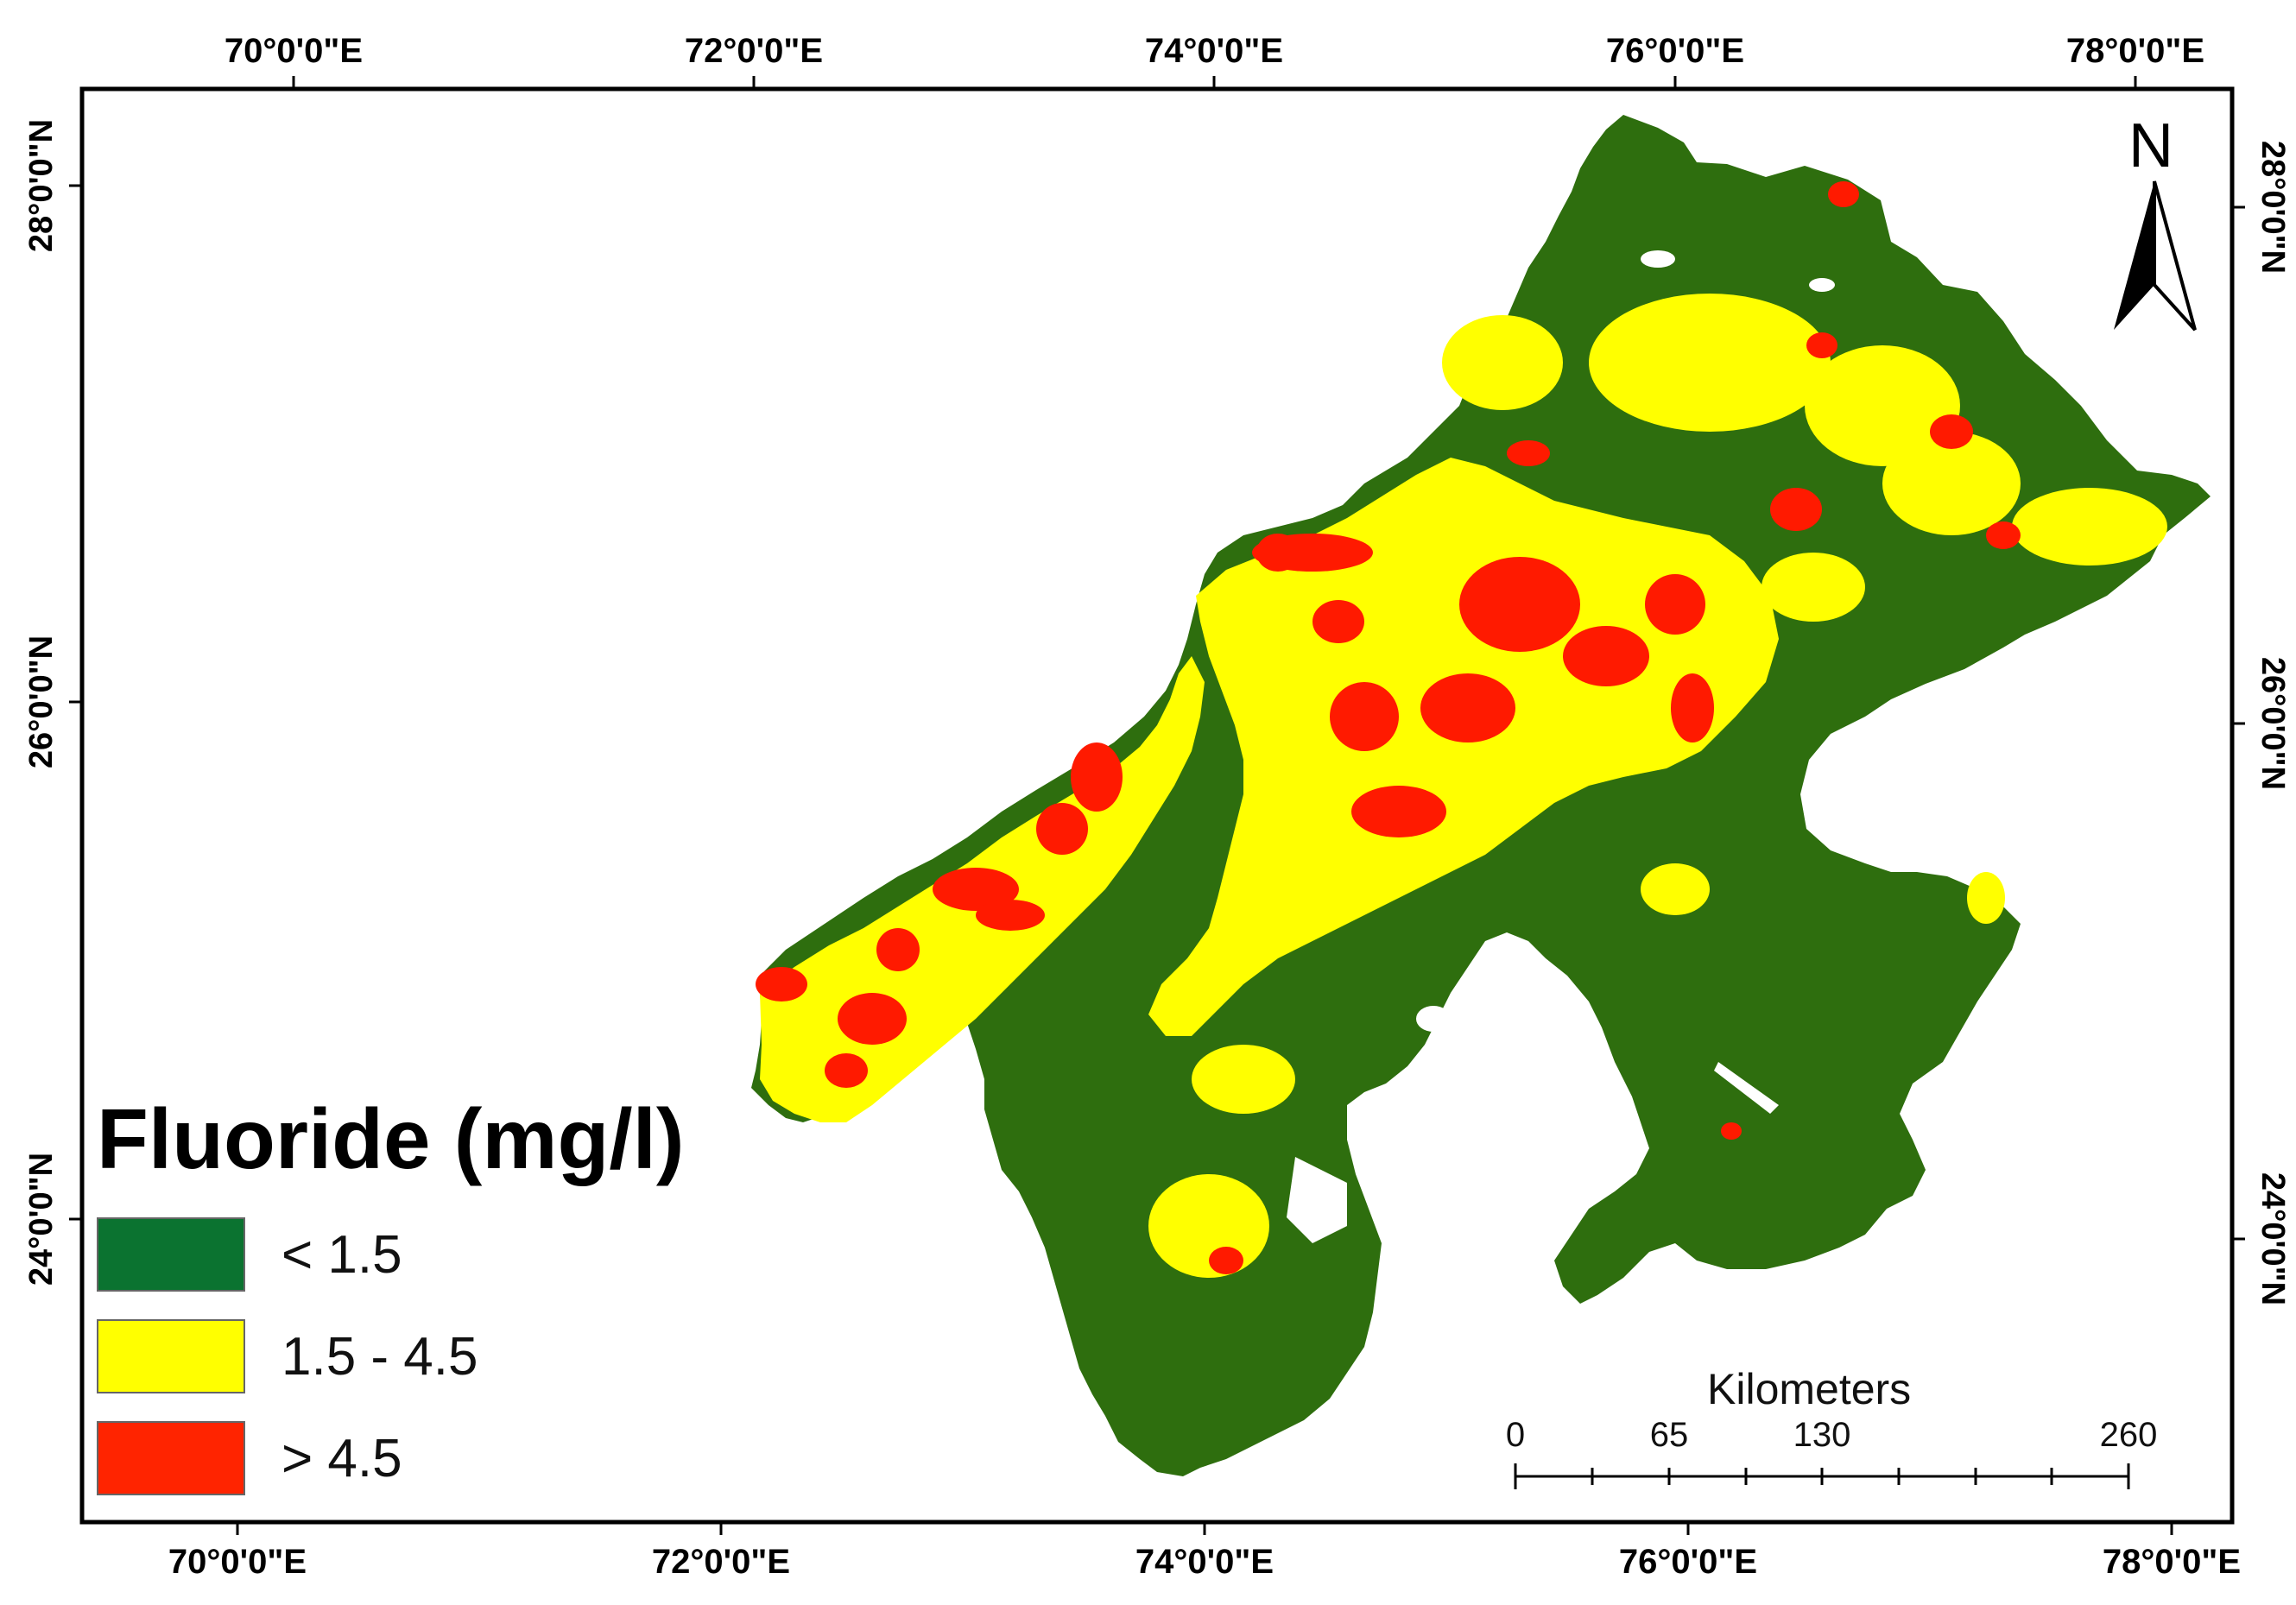  What do you see at coordinates (1810, 1389) in the screenshot?
I see `scale-bar-title: Kilometers` at bounding box center [1810, 1389].